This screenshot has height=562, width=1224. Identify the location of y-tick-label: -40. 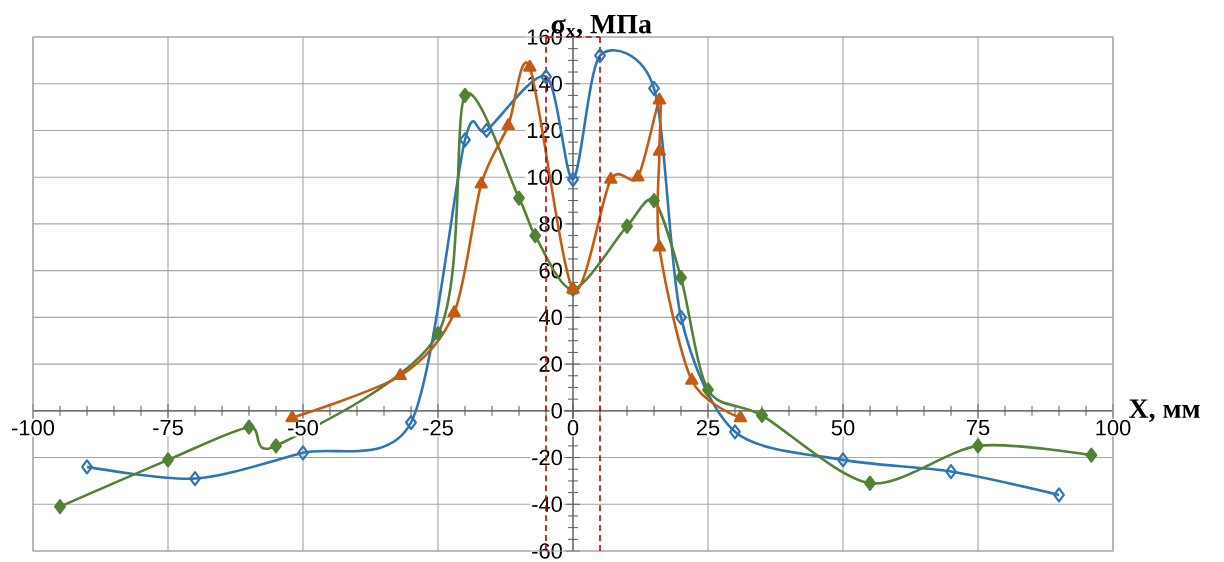
(547, 504).